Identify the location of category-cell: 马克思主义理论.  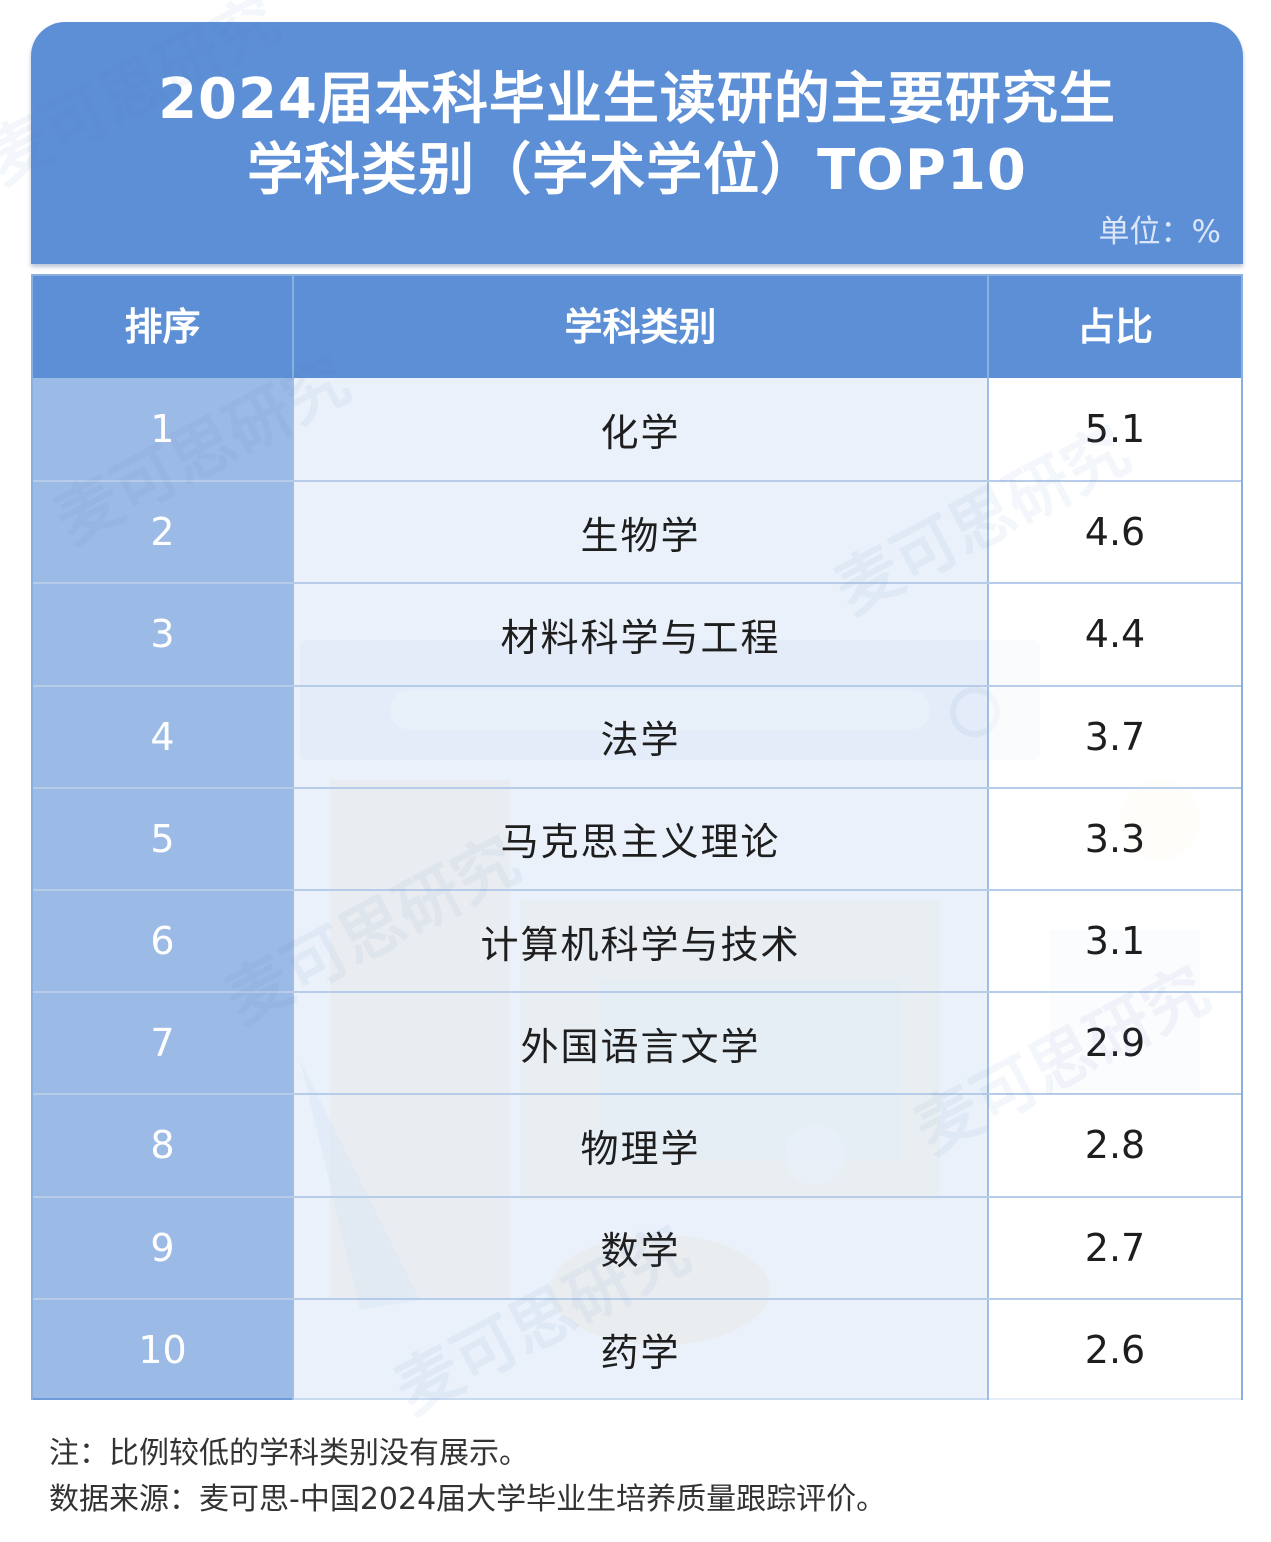
(639, 838).